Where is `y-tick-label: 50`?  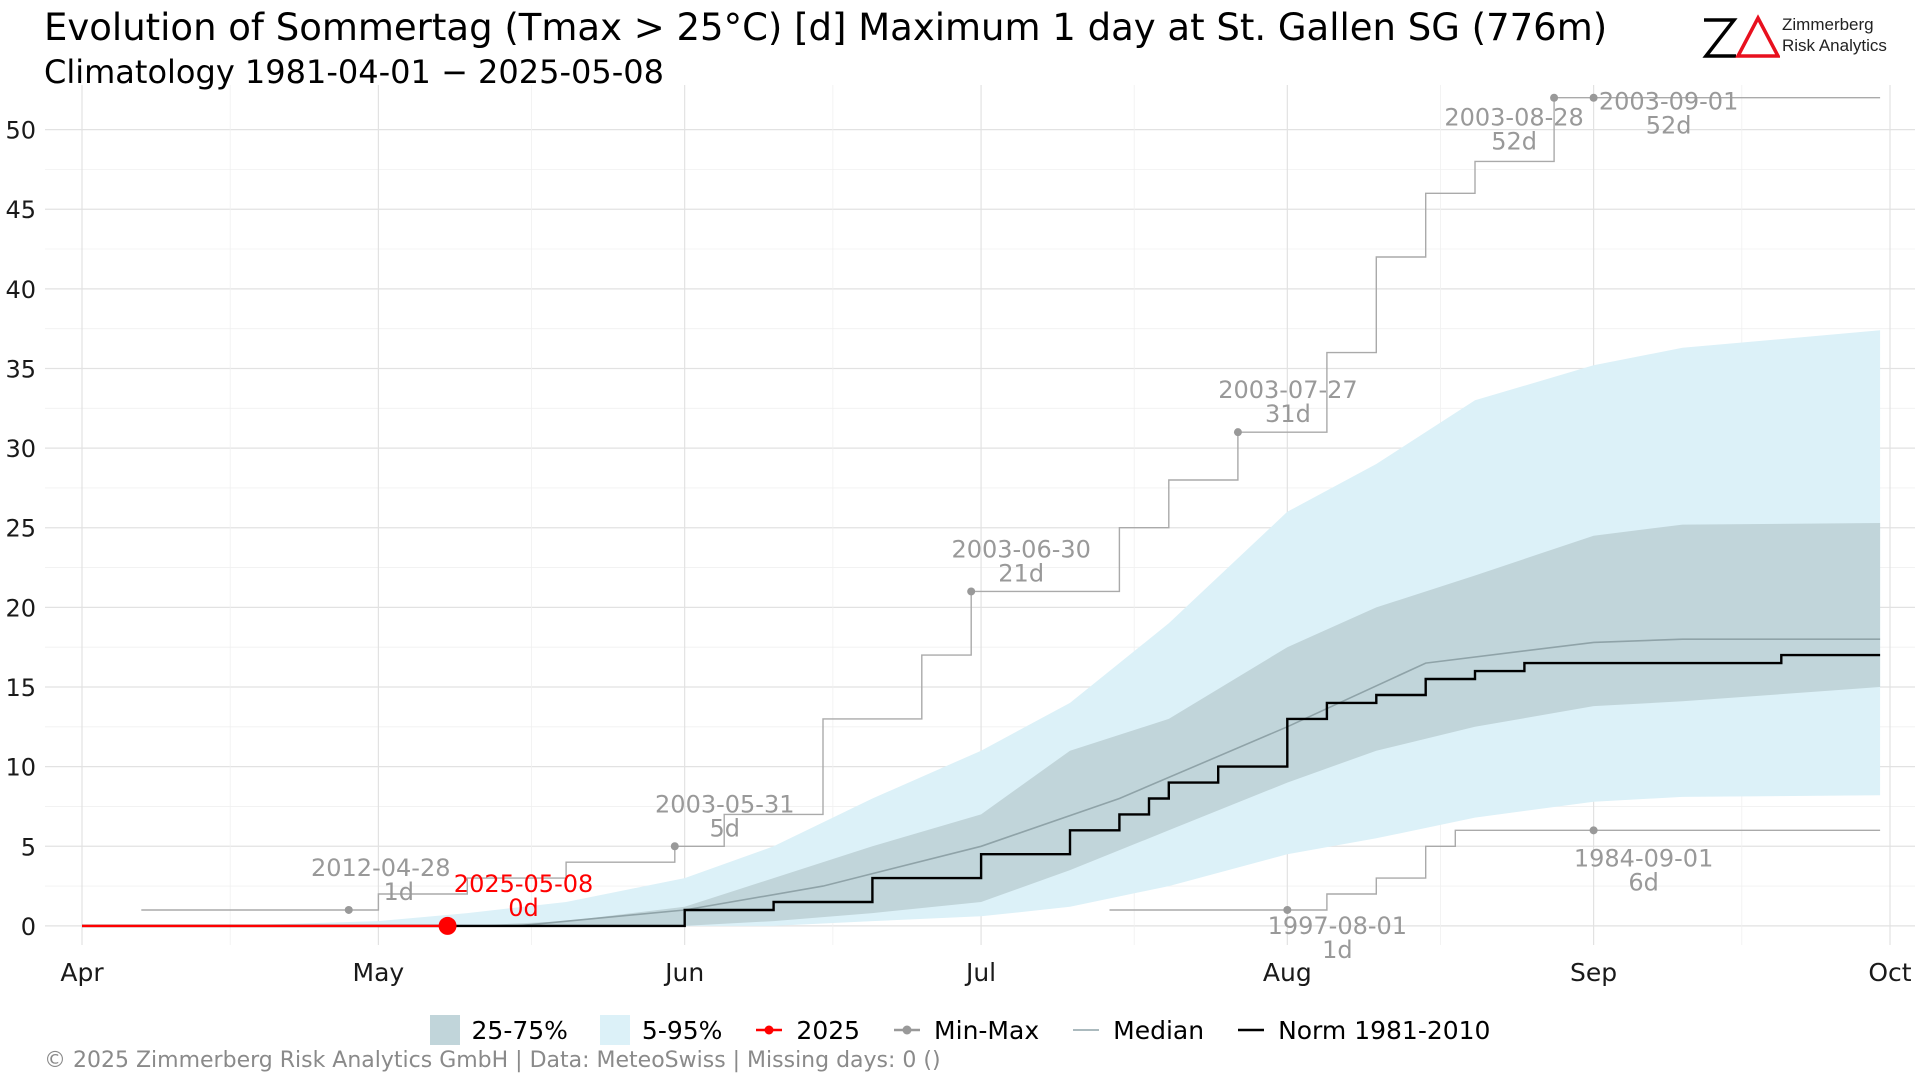 y-tick-label: 50 is located at coordinates (20, 131).